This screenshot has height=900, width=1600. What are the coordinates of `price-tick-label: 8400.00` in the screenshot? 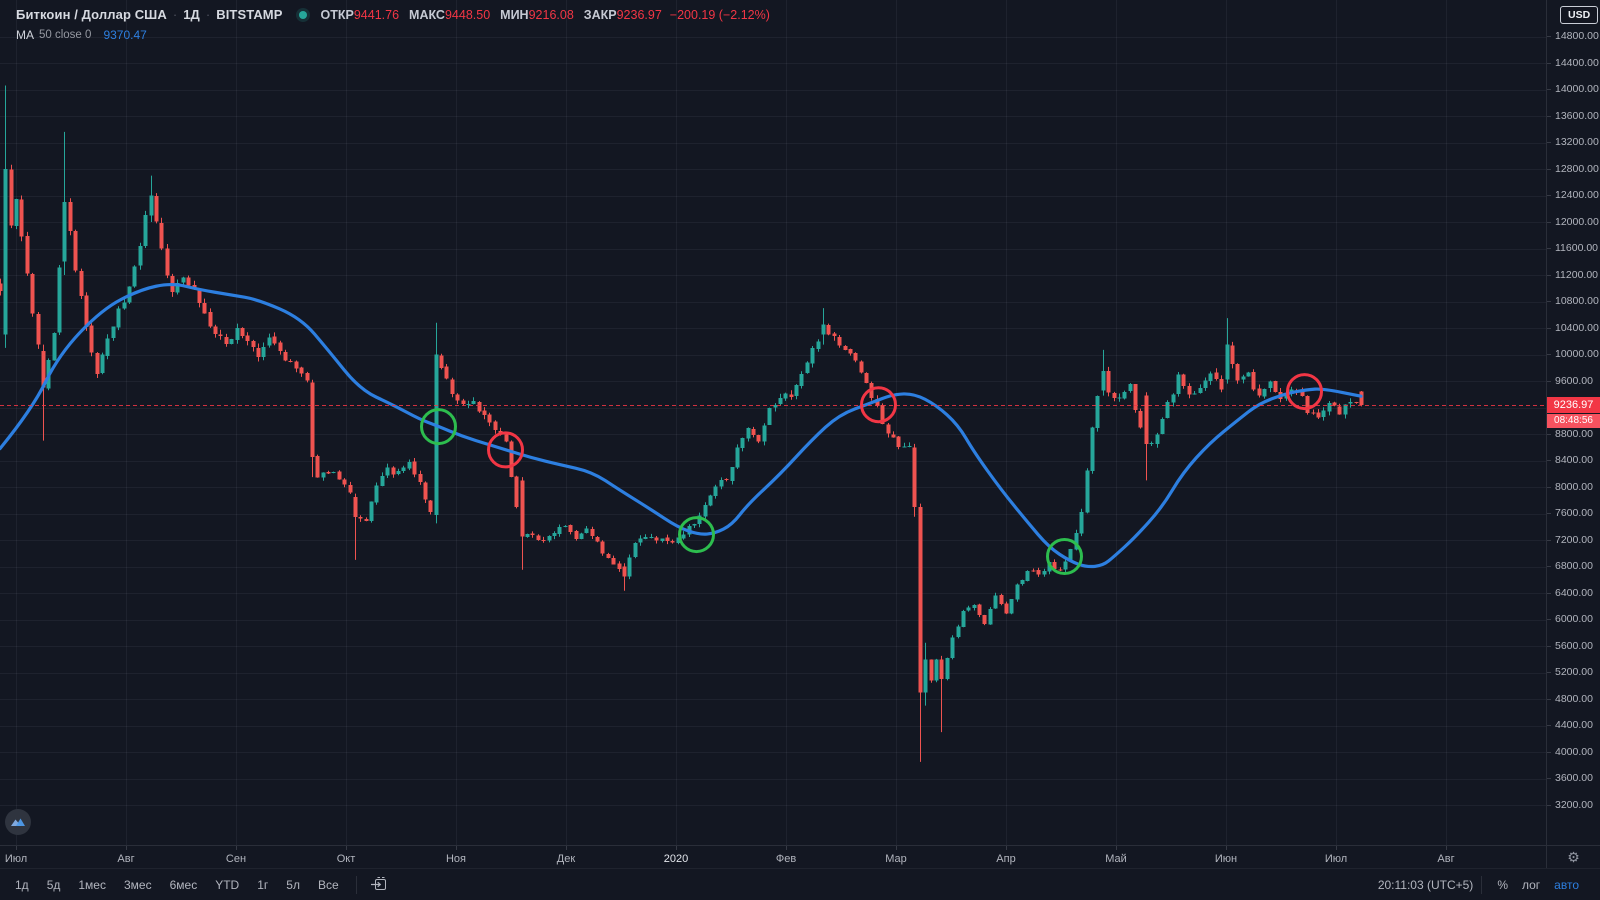 It's located at (1573, 460).